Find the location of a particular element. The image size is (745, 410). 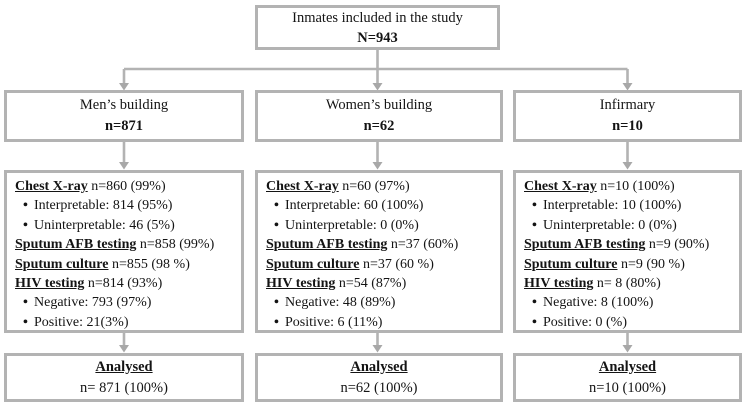

hiv-testing-line: HIV testing n=54 (87%) is located at coordinates (381, 283).